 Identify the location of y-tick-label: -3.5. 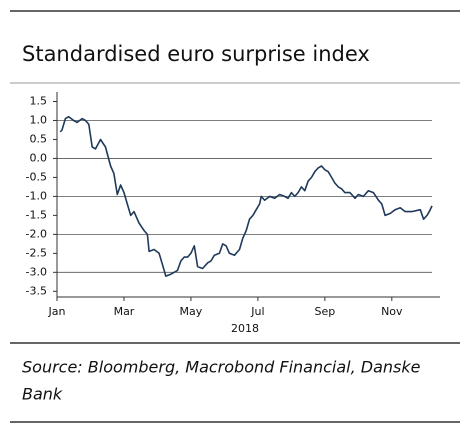
(36, 290).